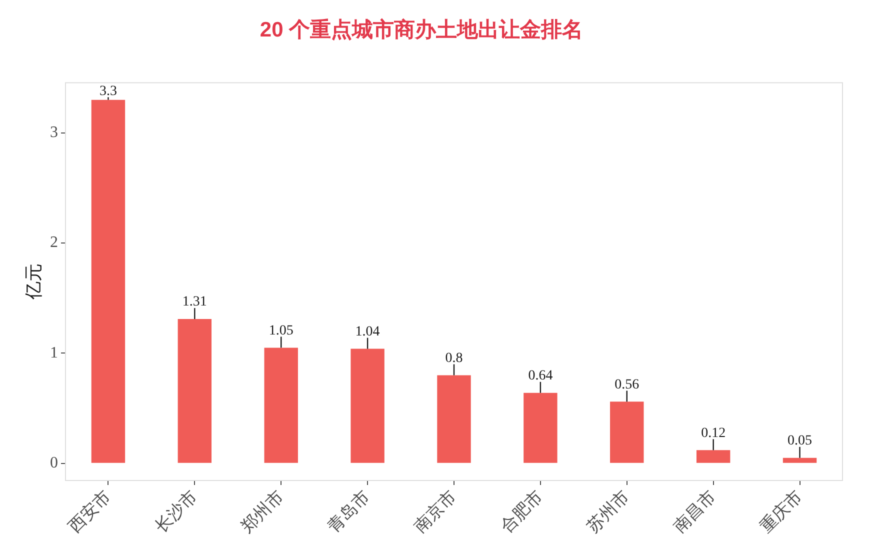  What do you see at coordinates (54, 463) in the screenshot?
I see `y-tick-label: 0` at bounding box center [54, 463].